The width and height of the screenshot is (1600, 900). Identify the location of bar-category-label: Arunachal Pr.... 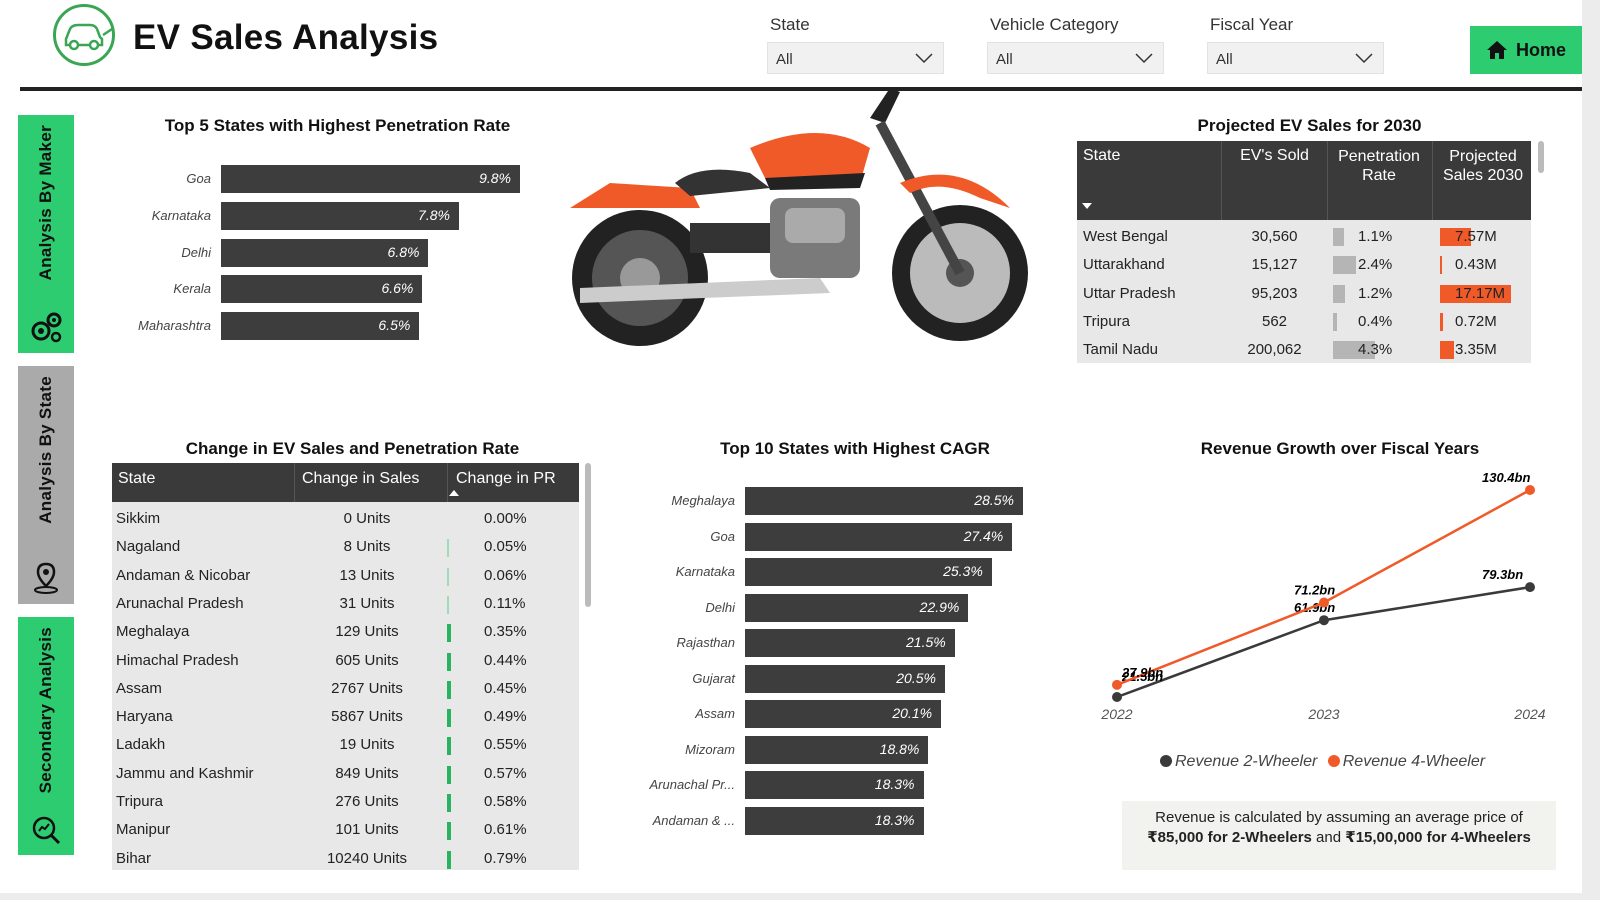
(692, 784).